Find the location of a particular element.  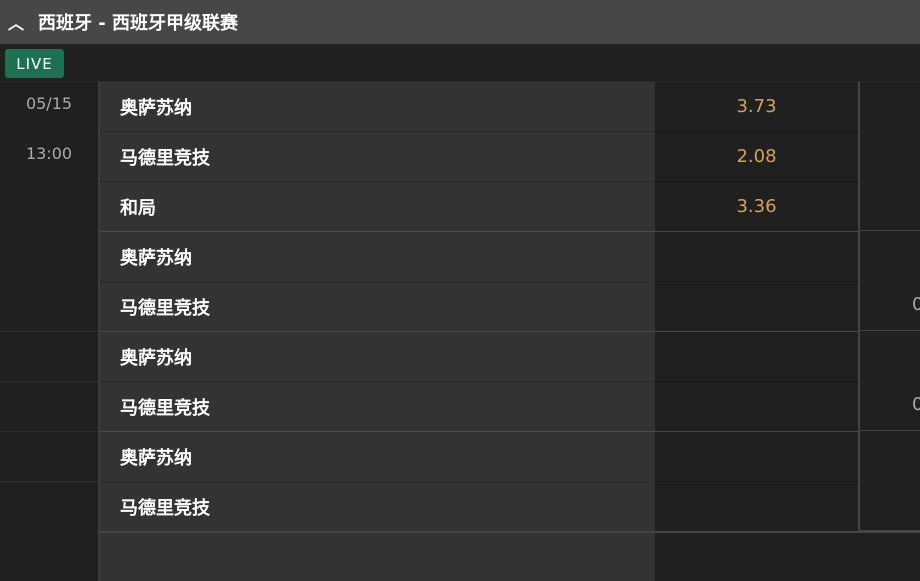

odds-button: 3.73 is located at coordinates (756, 107).